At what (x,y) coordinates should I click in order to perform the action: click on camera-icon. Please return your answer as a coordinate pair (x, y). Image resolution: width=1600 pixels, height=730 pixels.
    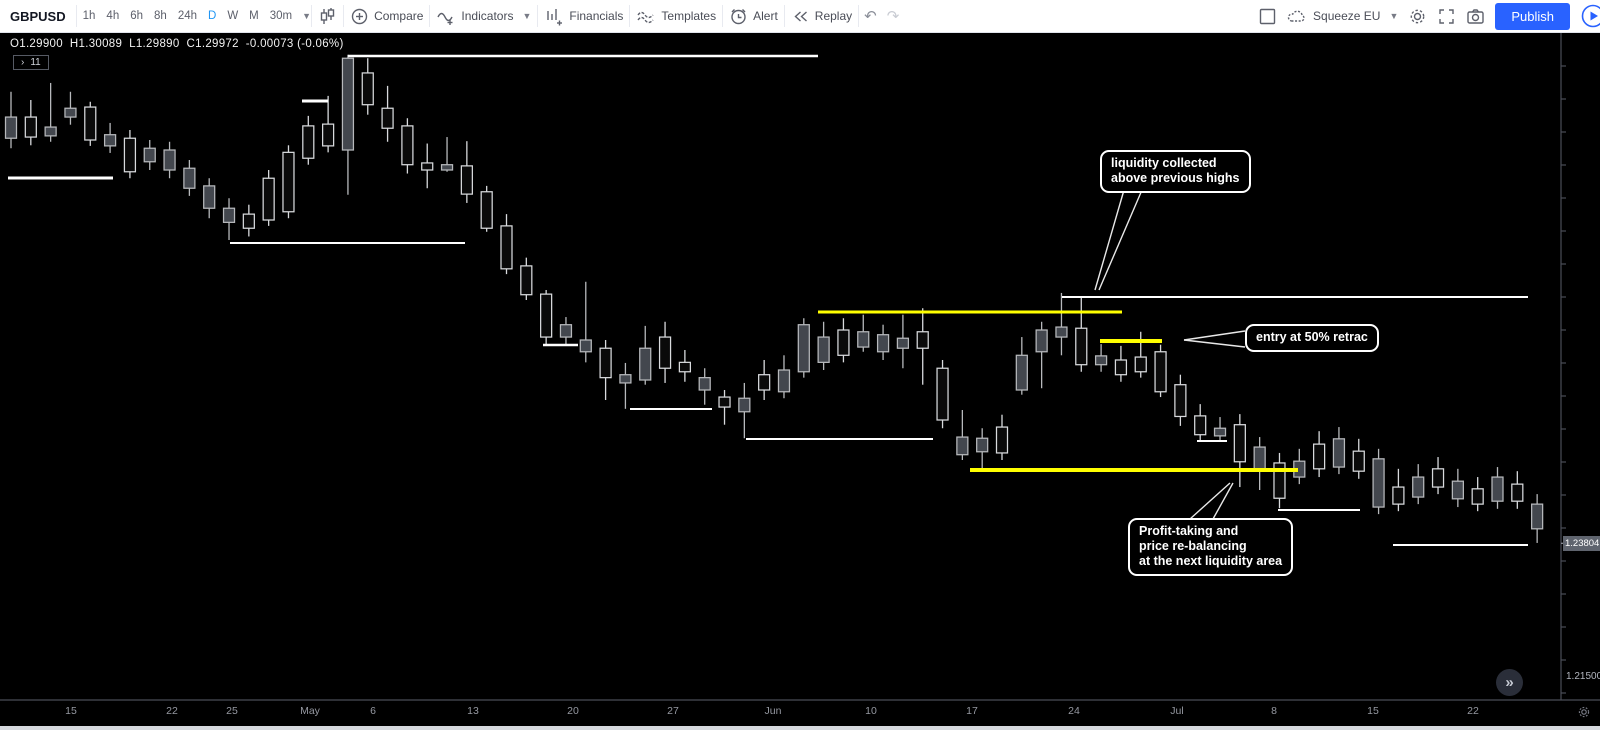
    Looking at the image, I should click on (1475, 16).